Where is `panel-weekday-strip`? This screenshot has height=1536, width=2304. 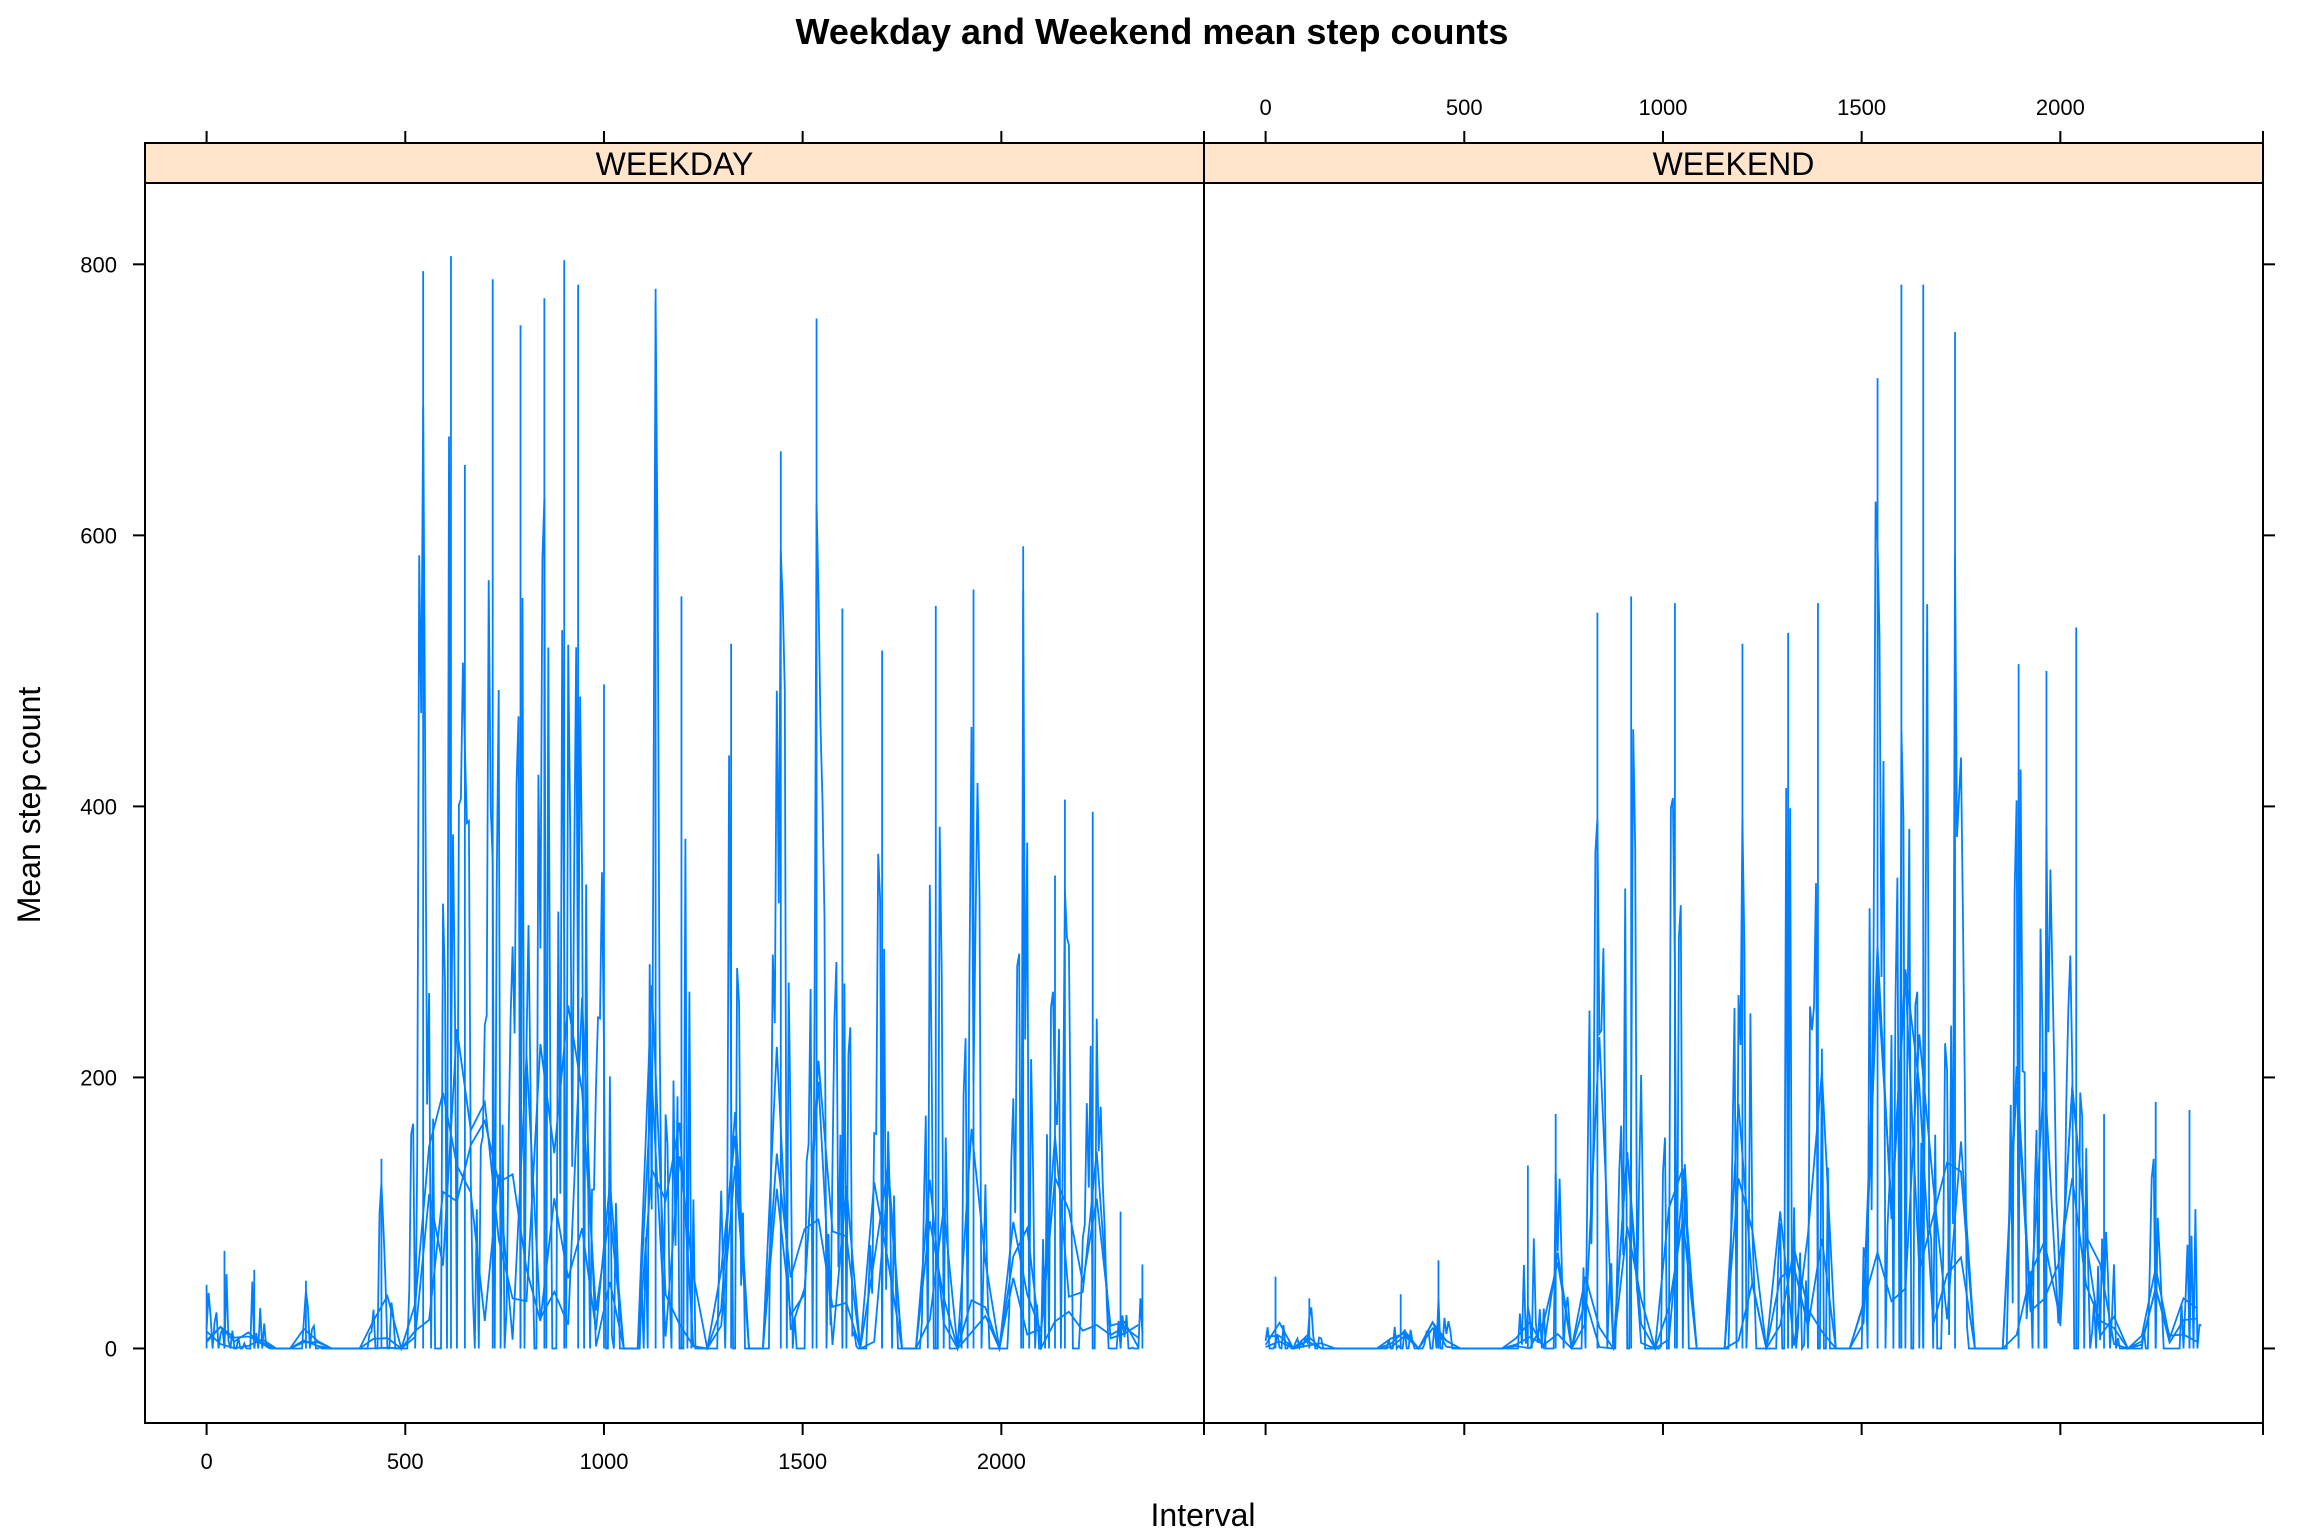 panel-weekday-strip is located at coordinates (674, 163).